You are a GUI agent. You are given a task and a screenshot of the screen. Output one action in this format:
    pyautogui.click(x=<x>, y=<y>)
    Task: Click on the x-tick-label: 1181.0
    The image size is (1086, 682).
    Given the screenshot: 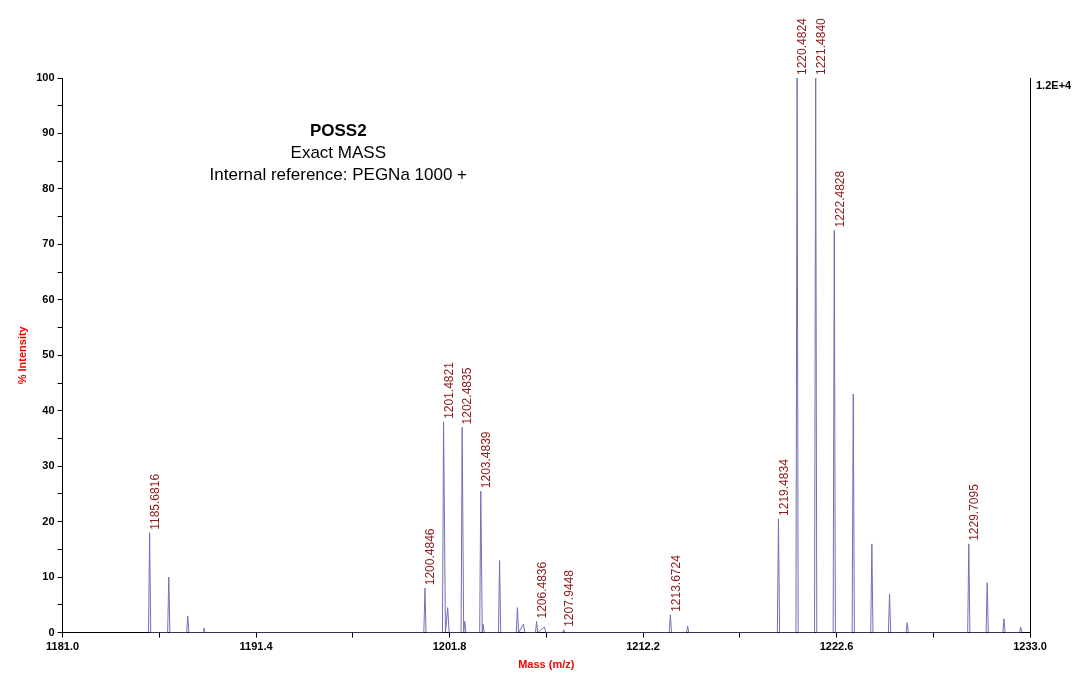 What is the action you would take?
    pyautogui.click(x=63, y=646)
    